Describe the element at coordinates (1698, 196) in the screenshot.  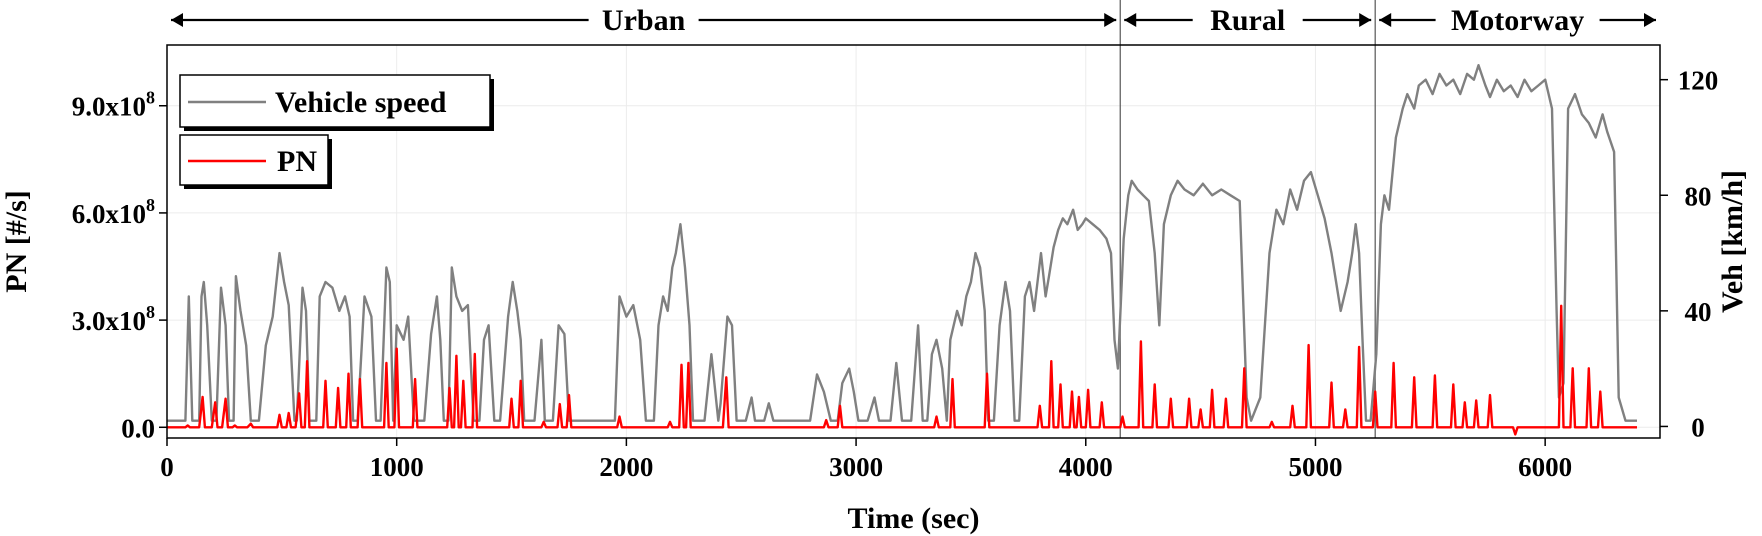
I see `y-right-tick-label: 80` at that location.